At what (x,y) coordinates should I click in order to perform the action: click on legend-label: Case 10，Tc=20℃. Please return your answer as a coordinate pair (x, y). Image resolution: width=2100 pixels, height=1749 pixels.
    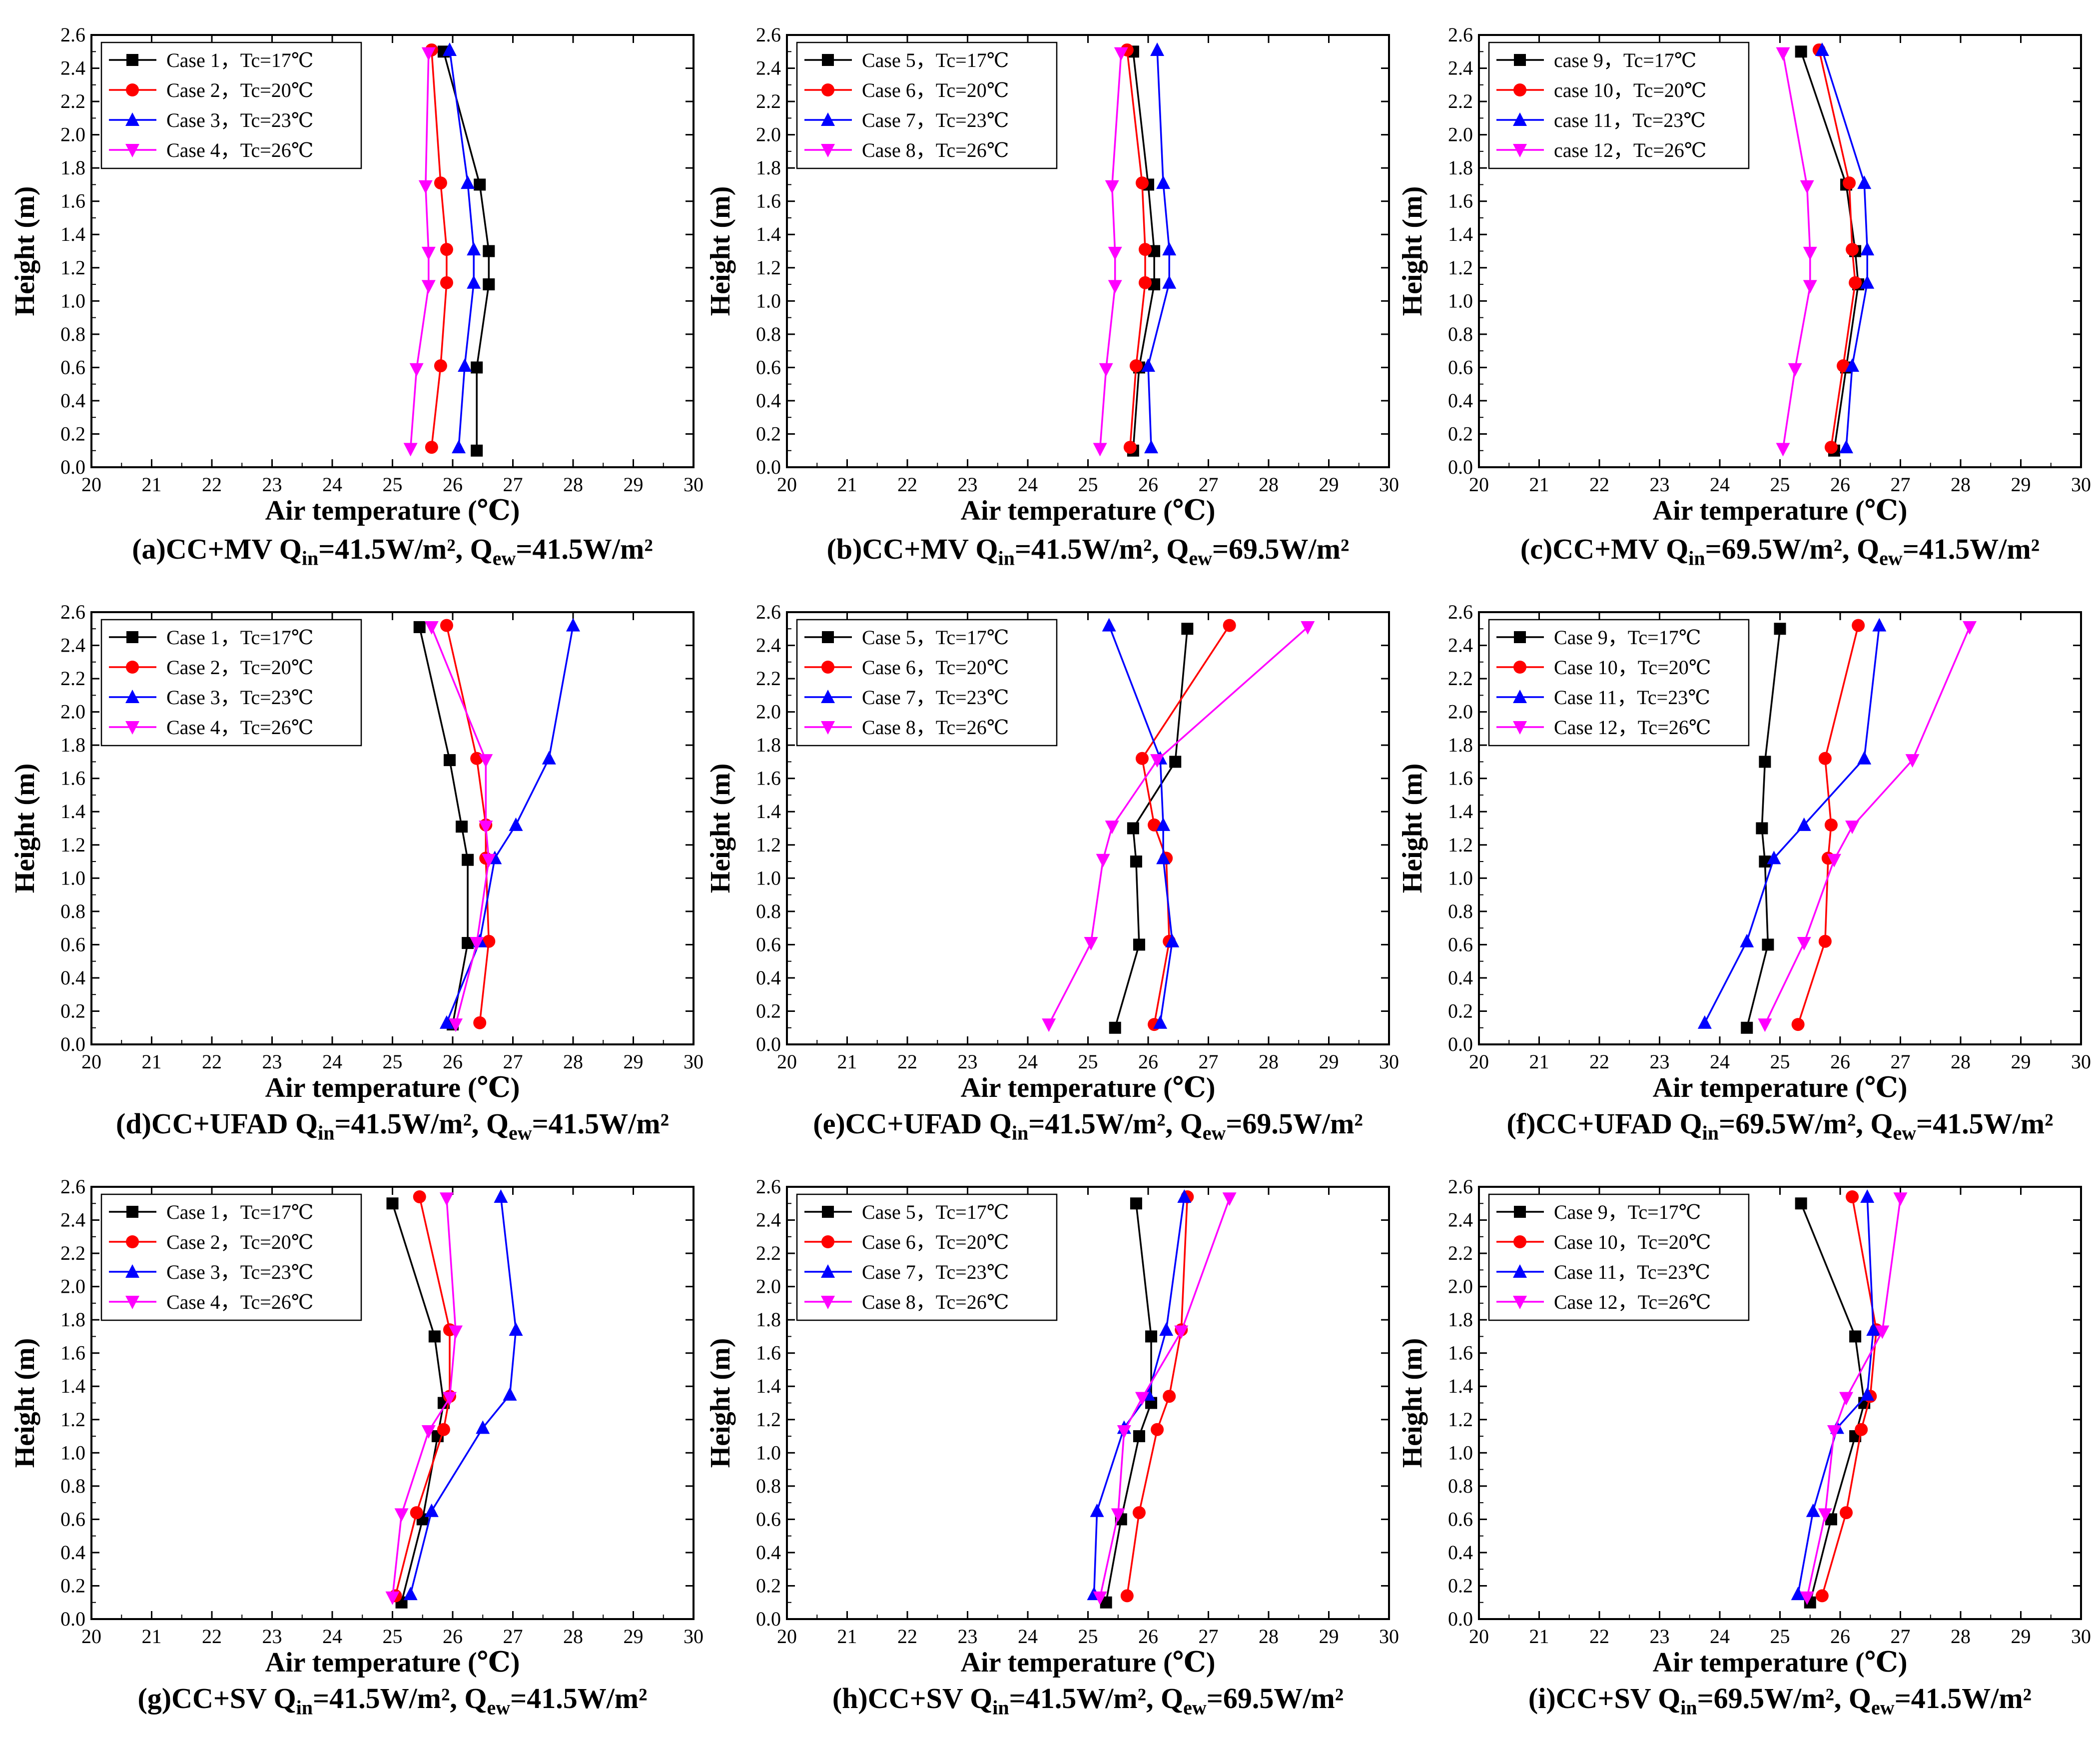
    Looking at the image, I should click on (1632, 1242).